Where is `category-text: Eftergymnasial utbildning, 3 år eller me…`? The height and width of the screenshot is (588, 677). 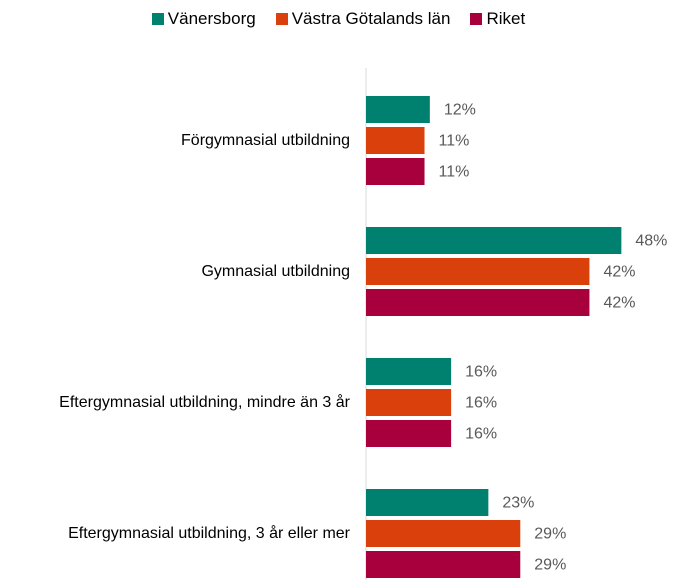
category-text: Eftergymnasial utbildning, 3 år eller me… is located at coordinates (209, 533).